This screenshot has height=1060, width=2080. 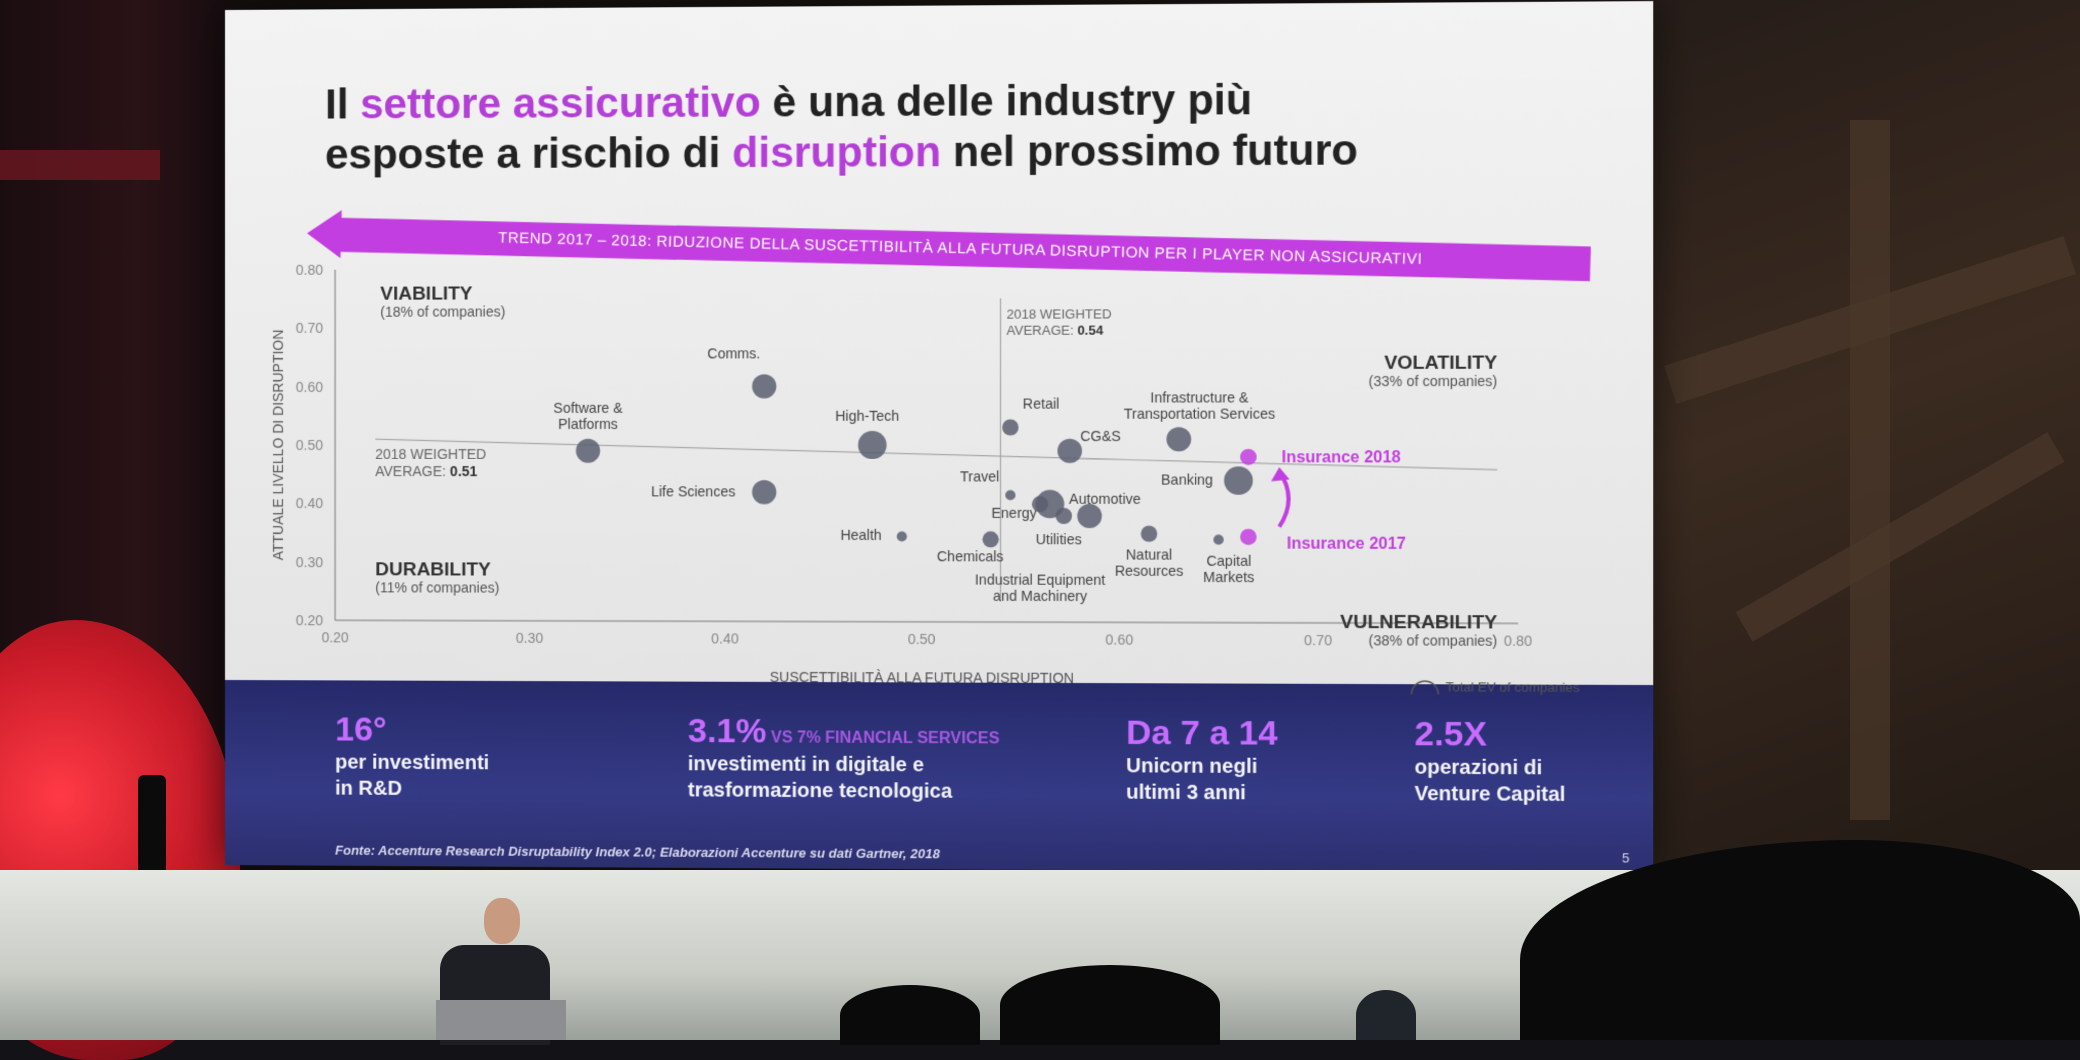 What do you see at coordinates (1100, 436) in the screenshot?
I see `point-label: CG&S` at bounding box center [1100, 436].